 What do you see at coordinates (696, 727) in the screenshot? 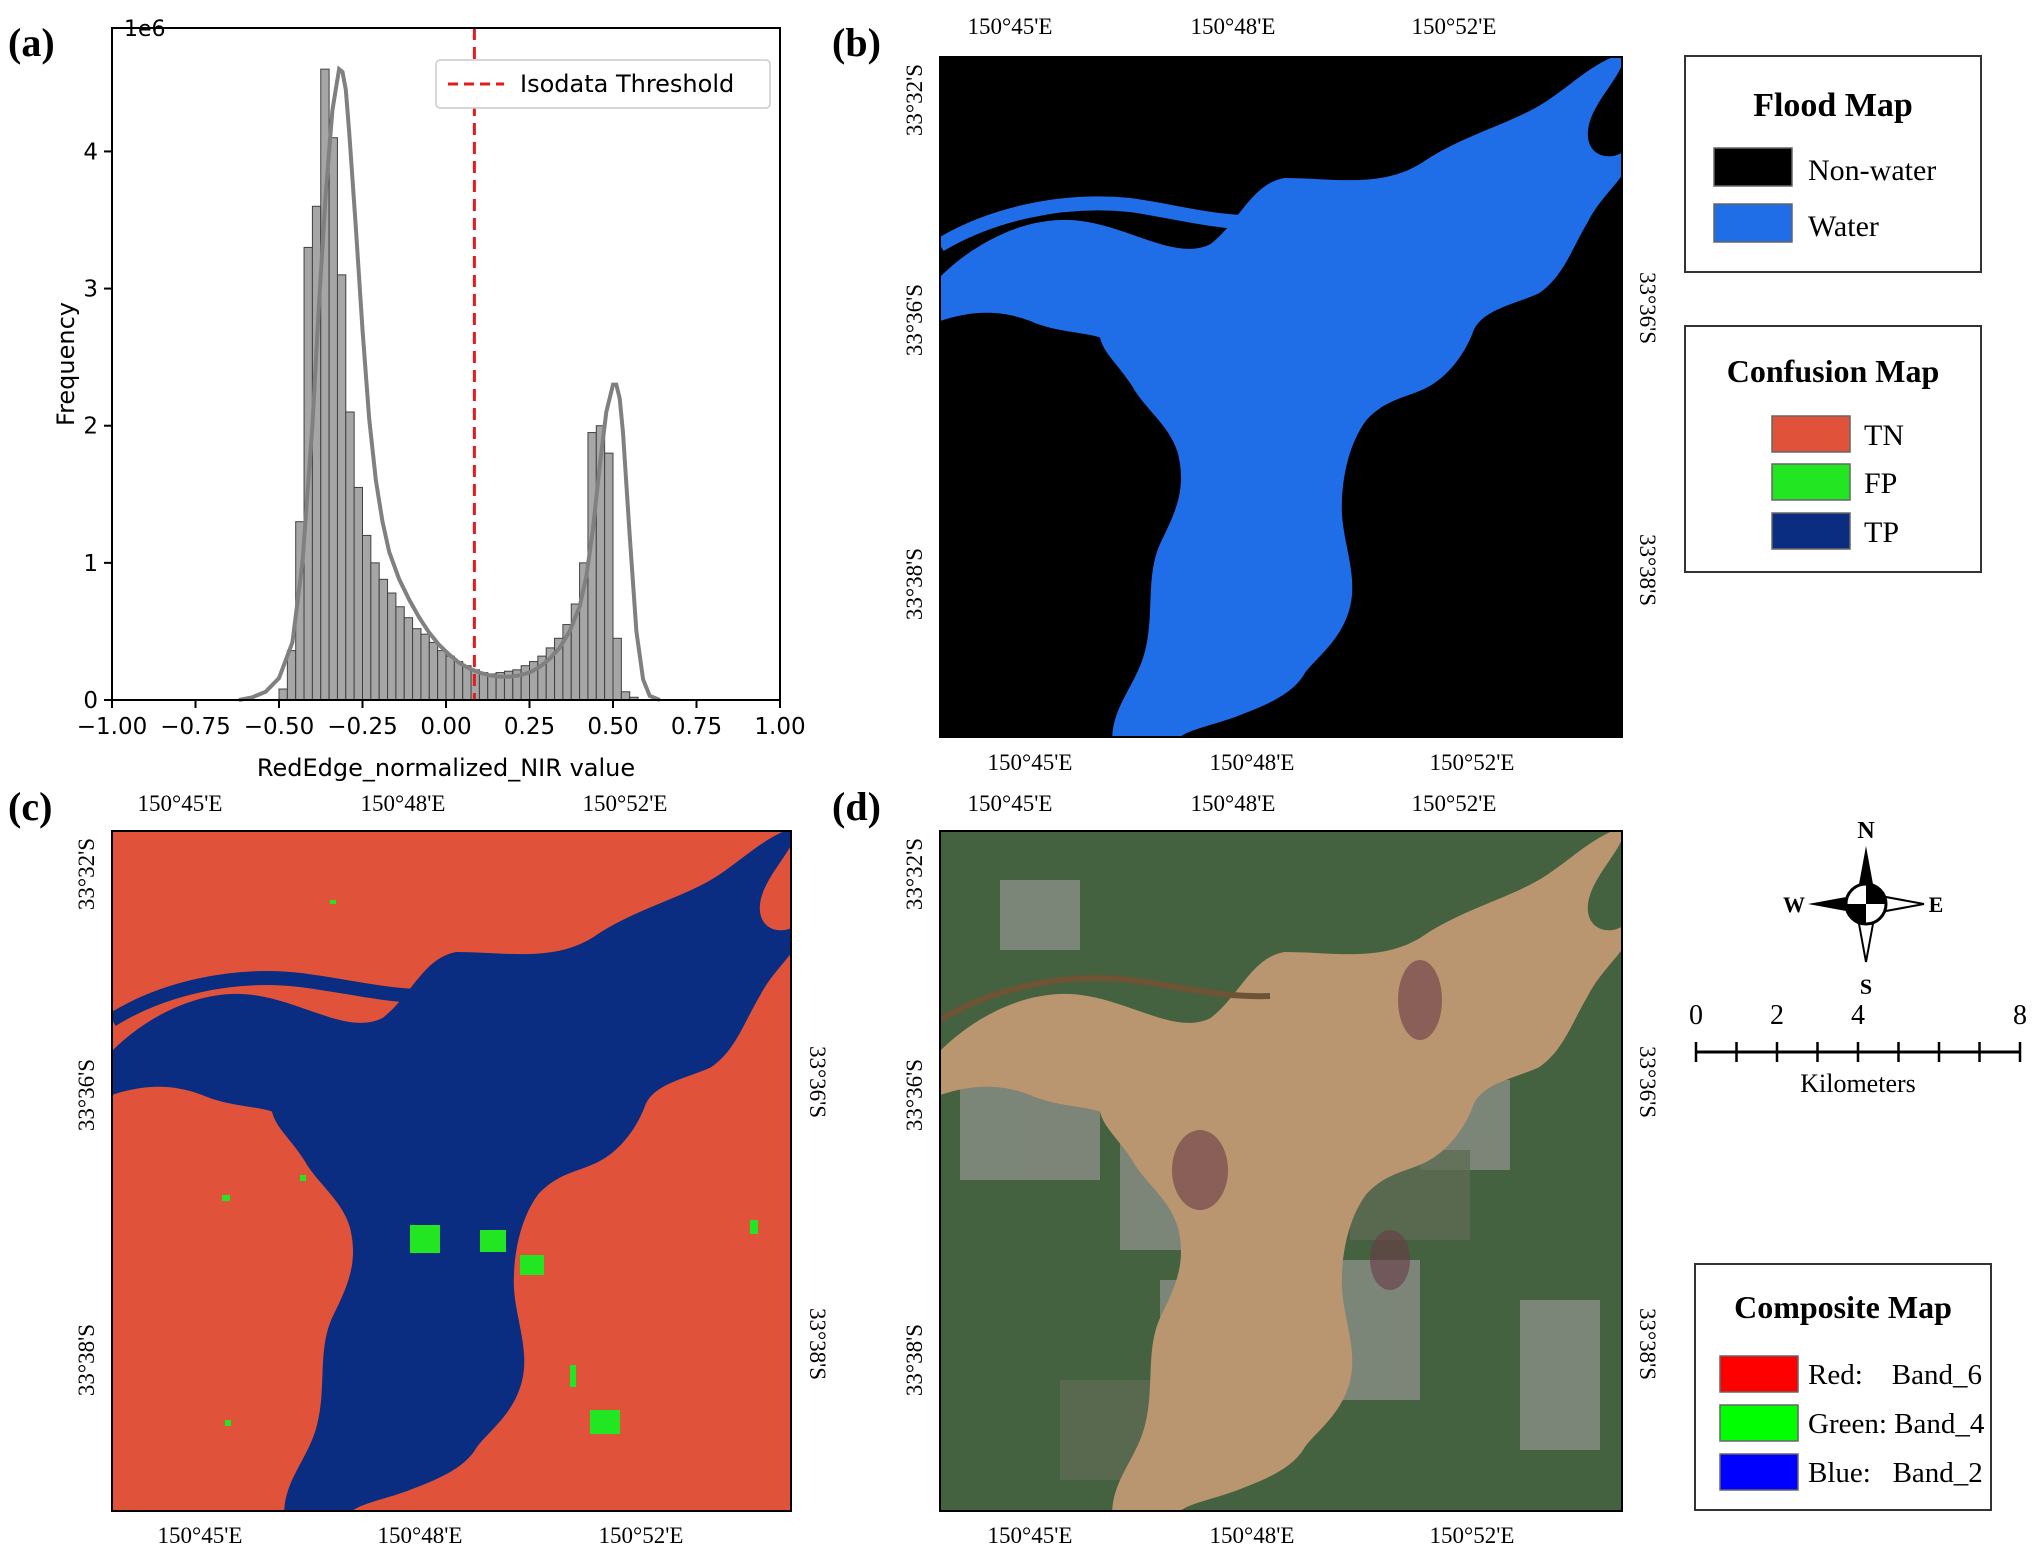
I see `x-tick-label: 0.75` at bounding box center [696, 727].